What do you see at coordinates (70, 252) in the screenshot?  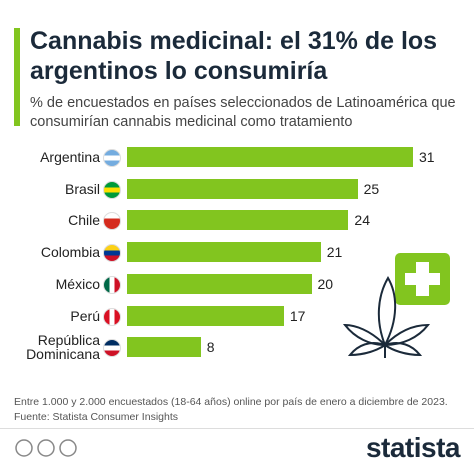 I see `category-label: Colombia` at bounding box center [70, 252].